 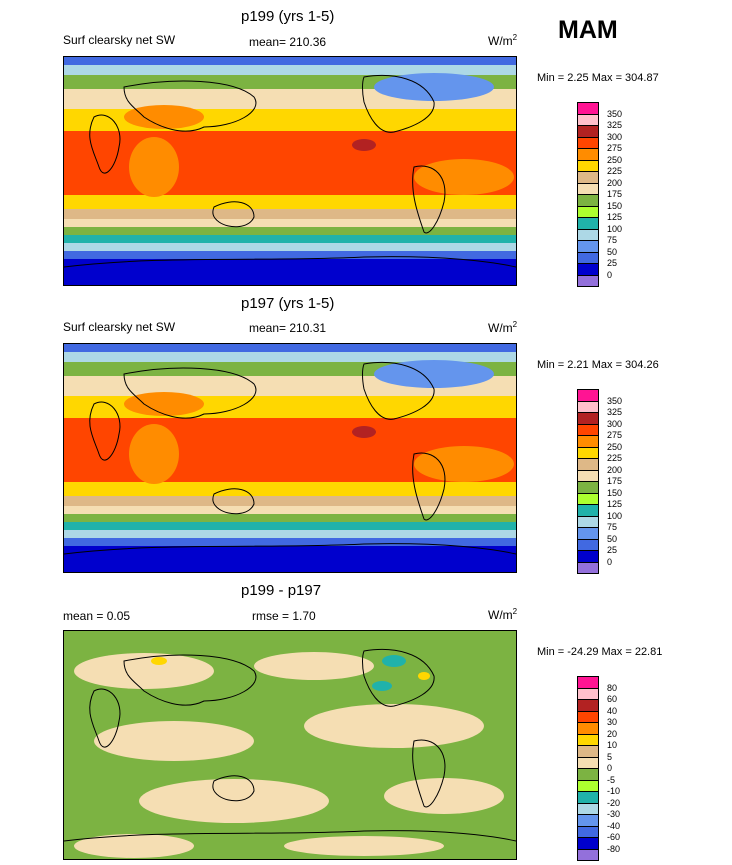 I want to click on panel-bottom-units: W/m2, so click(x=503, y=614).